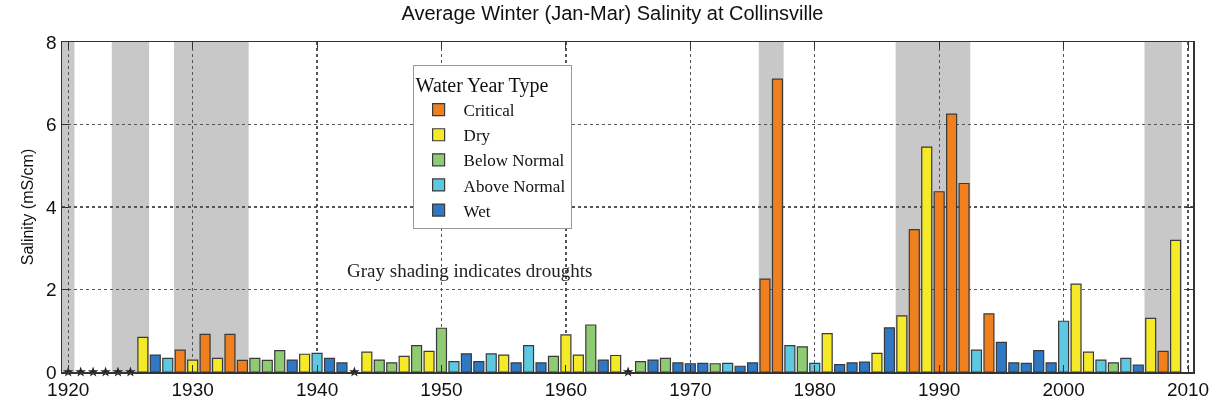  Describe the element at coordinates (477, 211) in the screenshot. I see `legend-label: Wet` at that location.